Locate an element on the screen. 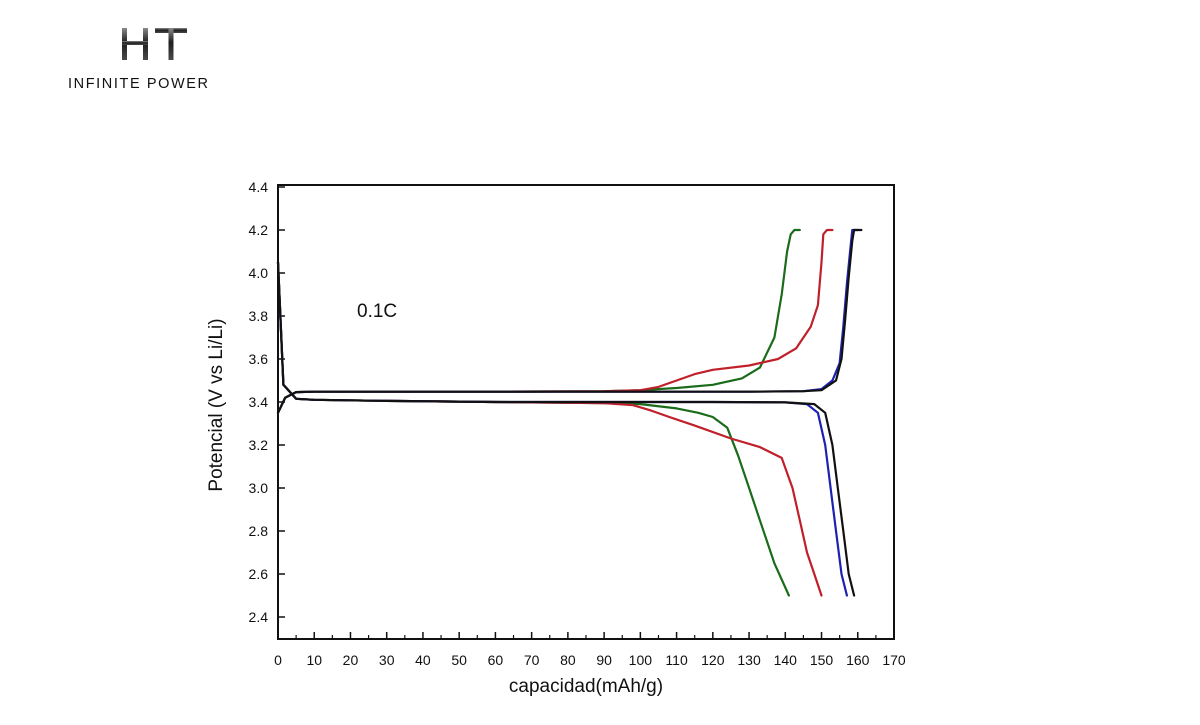 Image resolution: width=1200 pixels, height=725 pixels. x-tick-label: 110 is located at coordinates (676, 660).